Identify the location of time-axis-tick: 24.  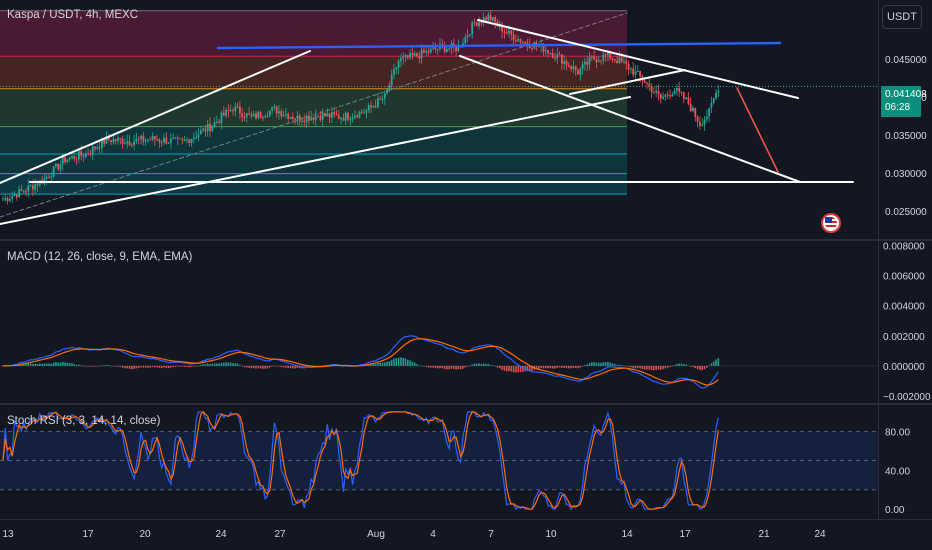
(221, 534).